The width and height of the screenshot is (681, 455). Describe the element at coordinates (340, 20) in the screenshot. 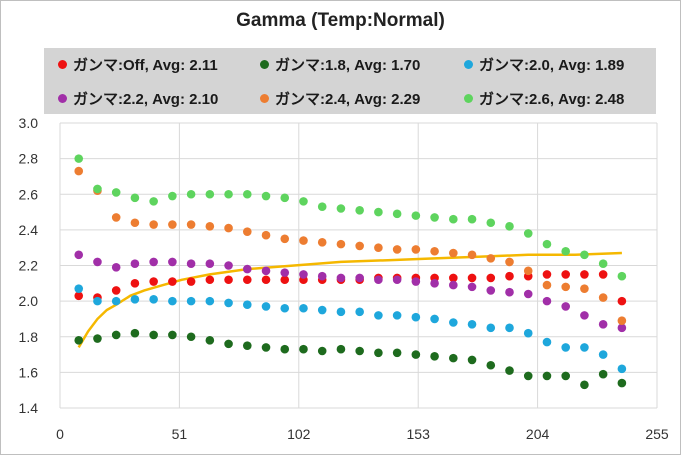

I see `chart-title: Gamma (Temp:Normal)` at that location.